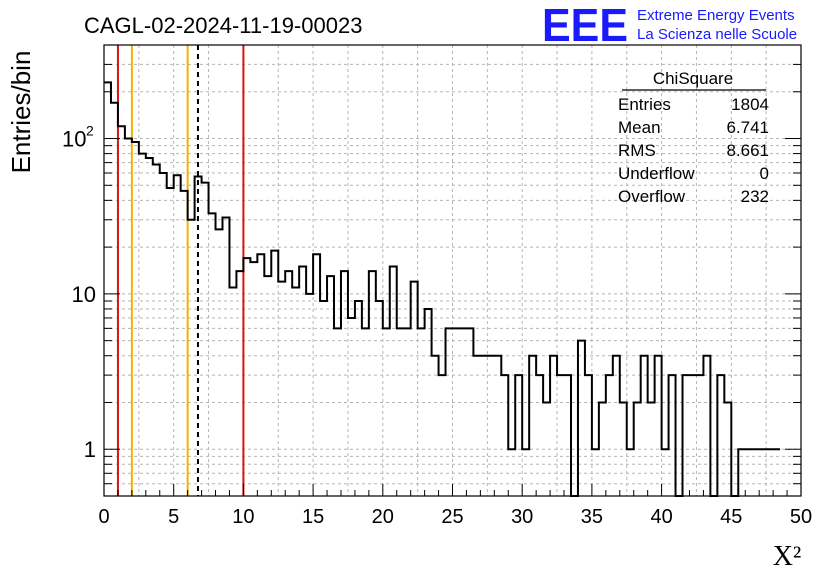  Describe the element at coordinates (223, 25) in the screenshot. I see `chart-title: CAGL-02-2024-11-19-00023` at that location.